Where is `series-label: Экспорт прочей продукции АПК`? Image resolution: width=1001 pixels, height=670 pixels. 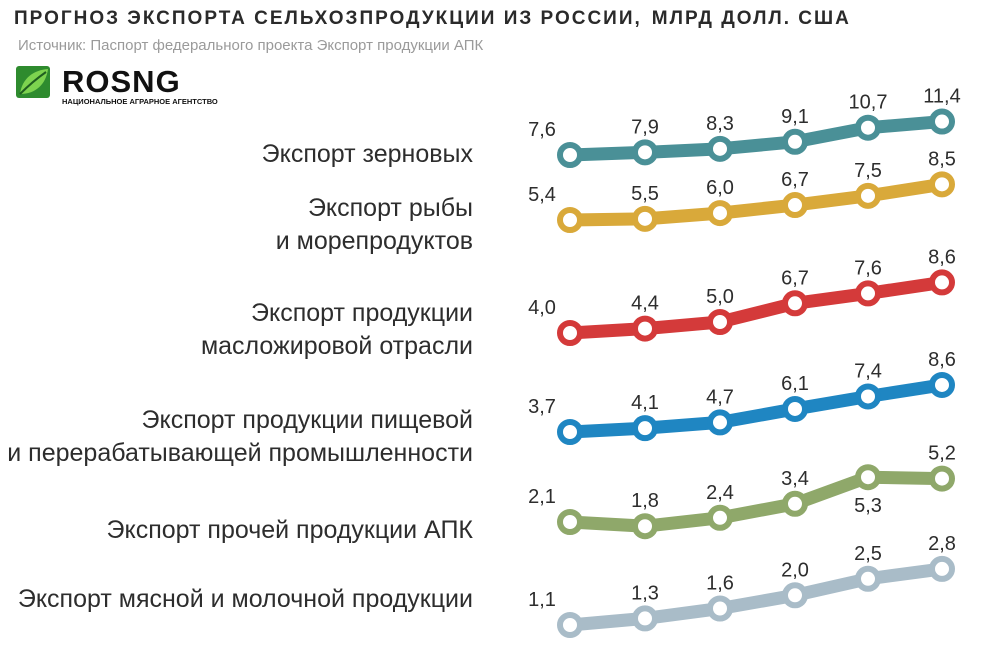 series-label: Экспорт прочей продукции АПК is located at coordinates (290, 530).